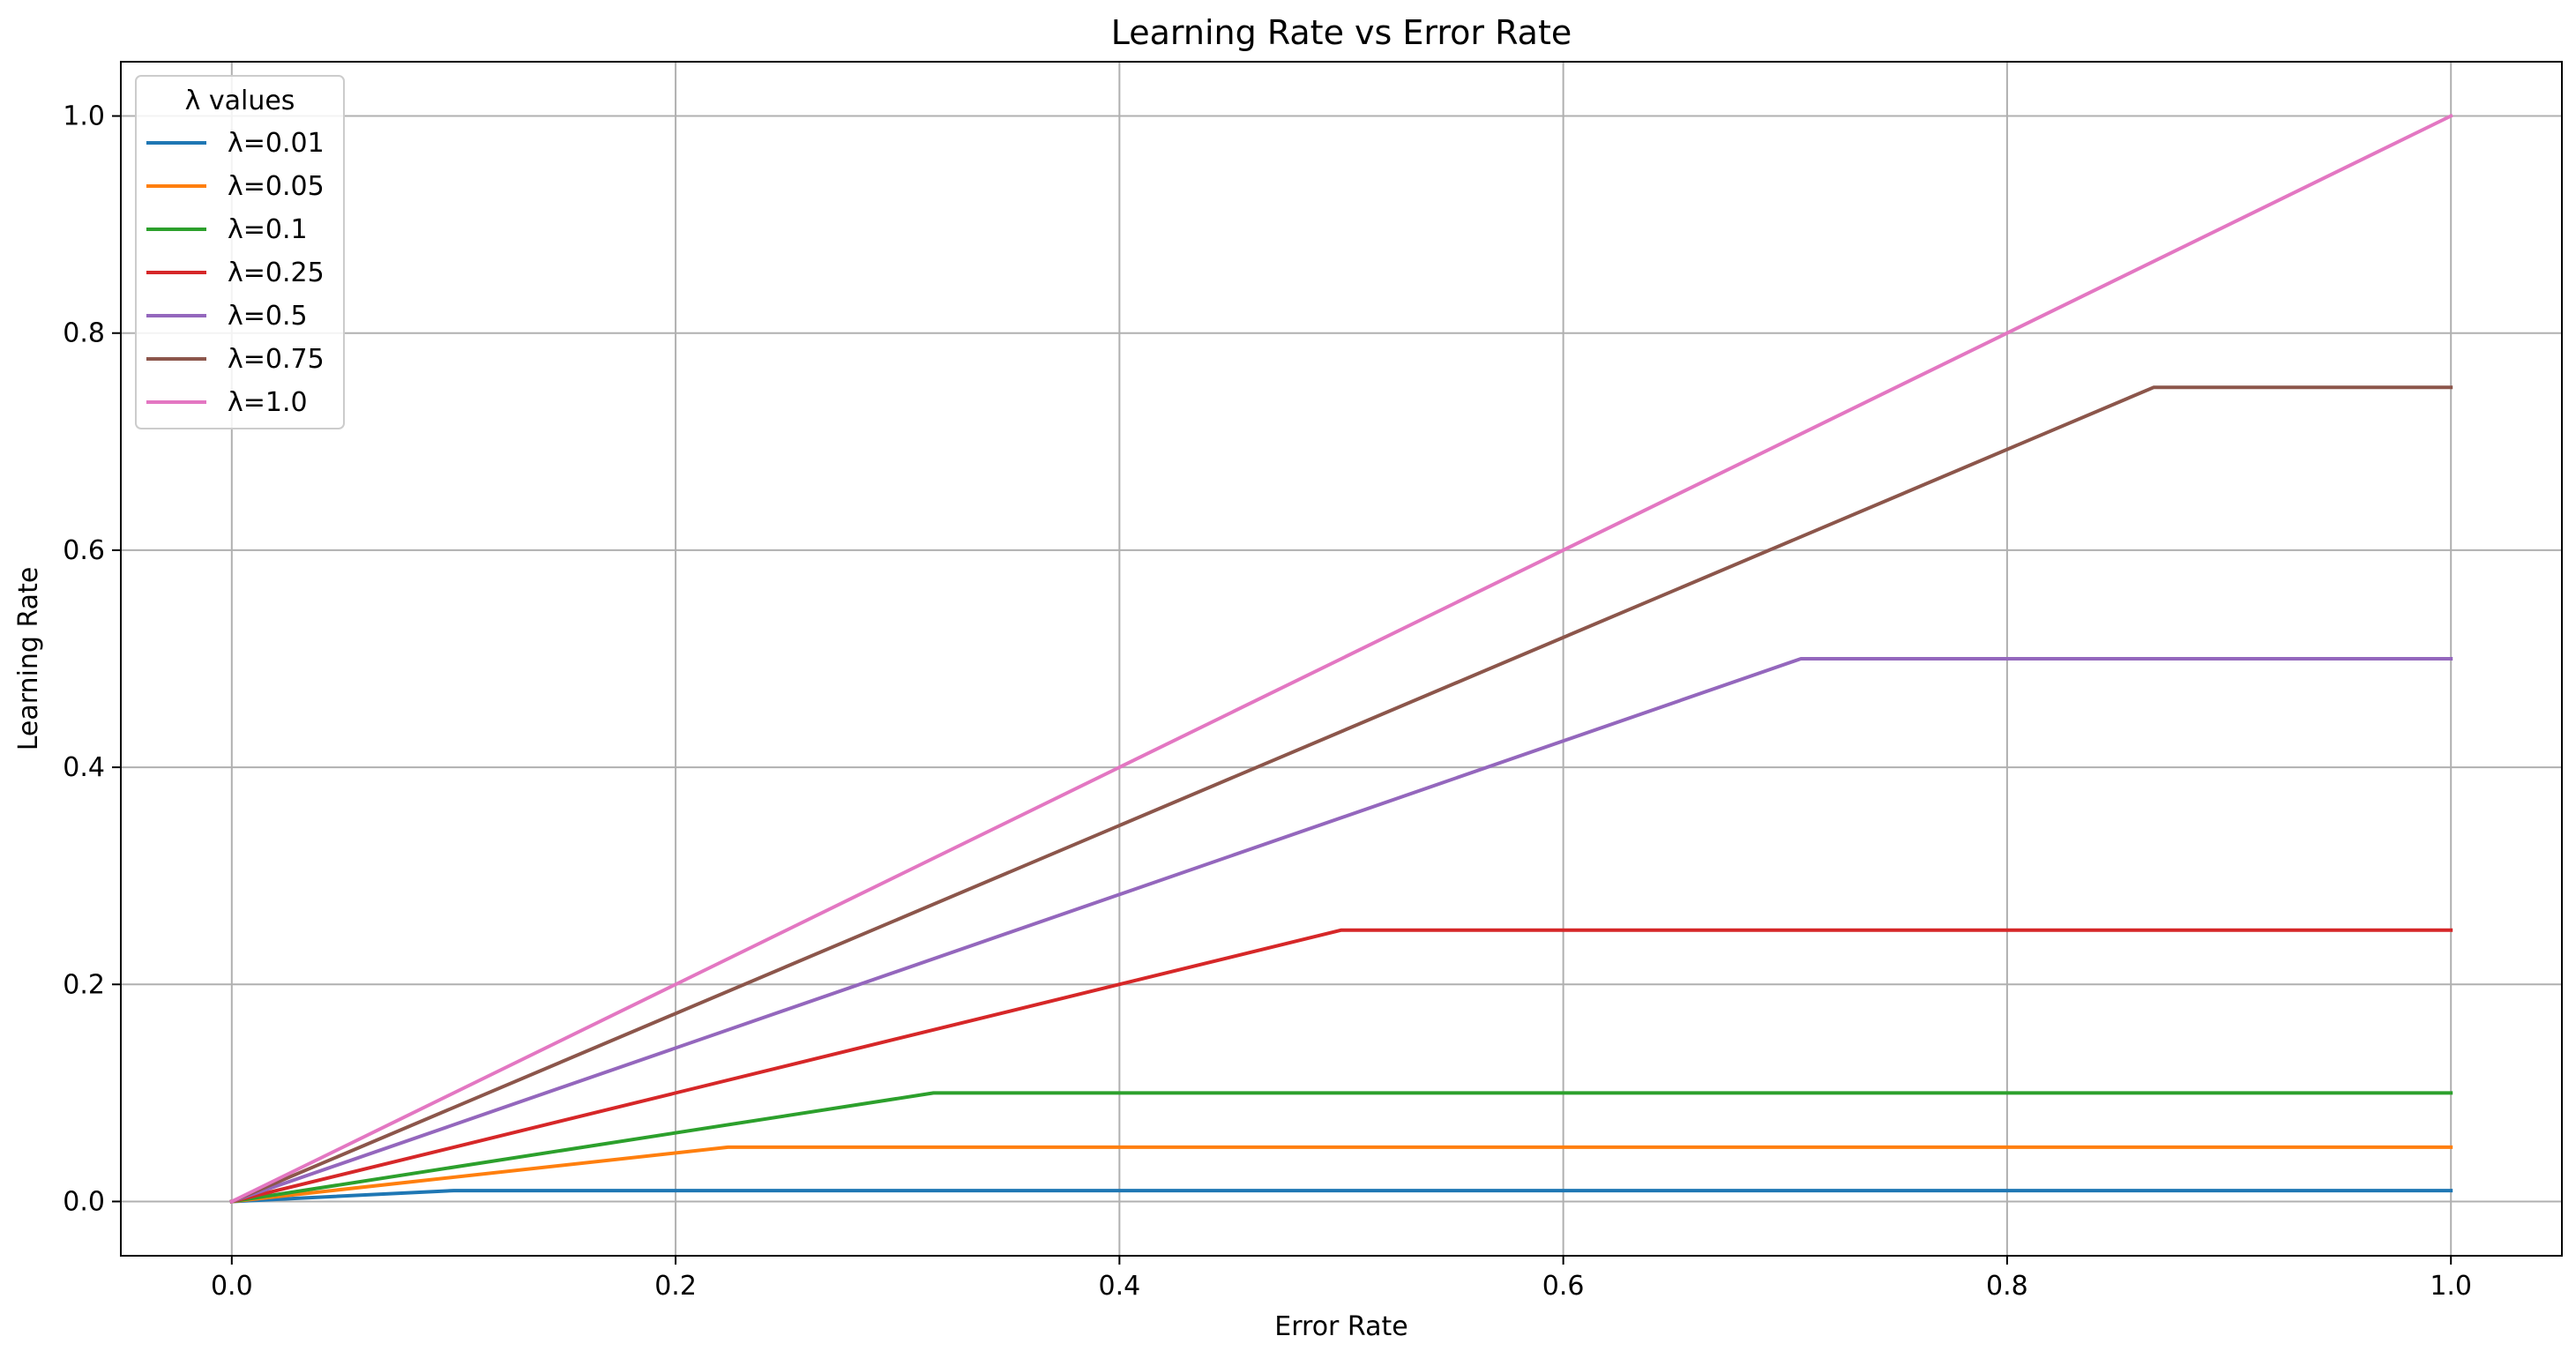  Describe the element at coordinates (232, 1287) in the screenshot. I see `x-tick-label: 0.0` at that location.